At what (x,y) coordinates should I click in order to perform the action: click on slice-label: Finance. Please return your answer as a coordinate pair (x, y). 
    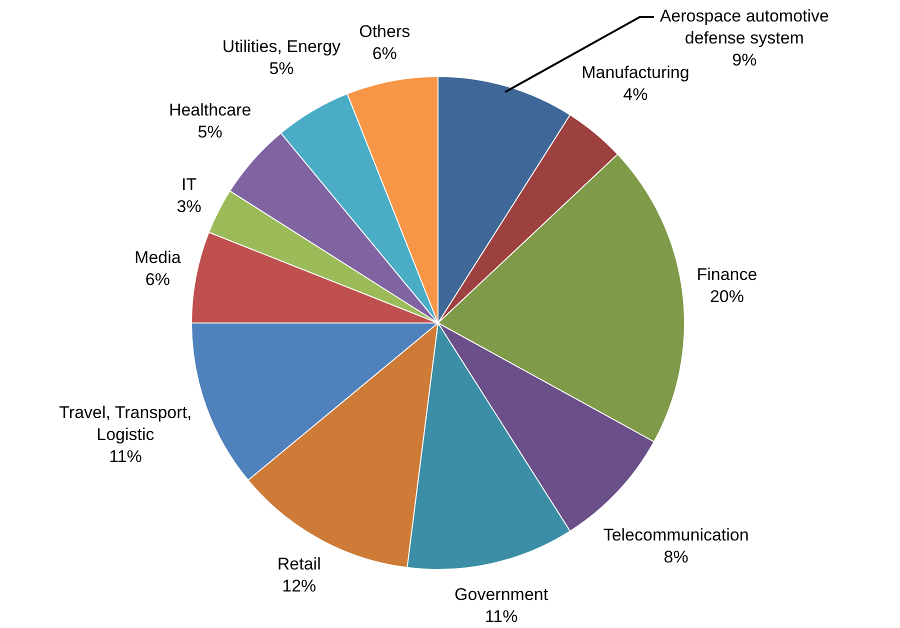
    Looking at the image, I should click on (727, 274).